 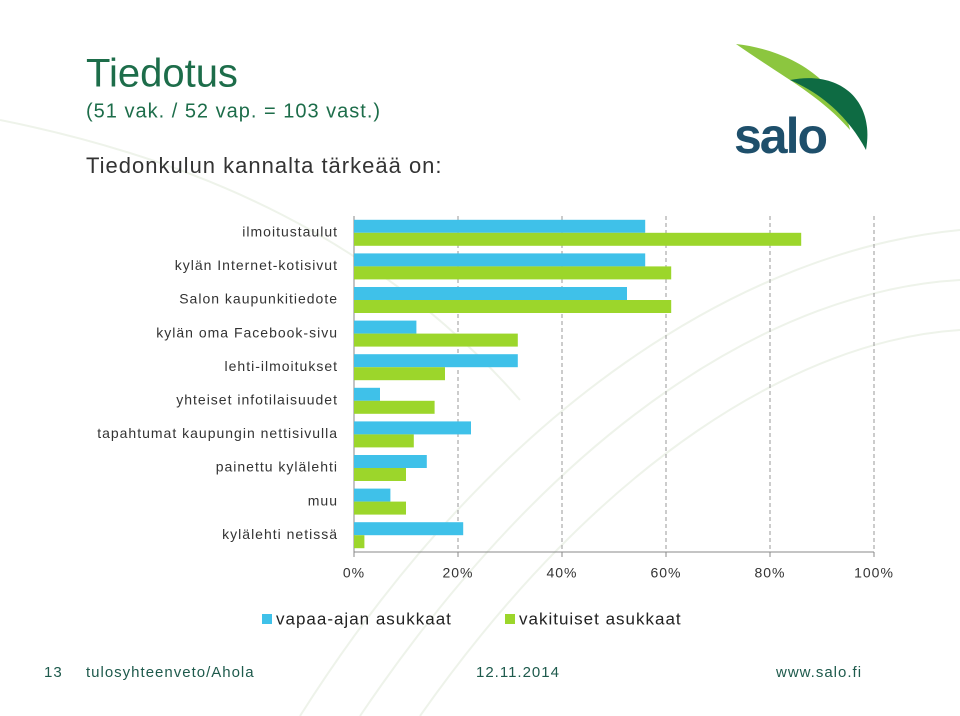 I want to click on footer-author: tulosyhteenveto/Ahola, so click(x=170, y=672).